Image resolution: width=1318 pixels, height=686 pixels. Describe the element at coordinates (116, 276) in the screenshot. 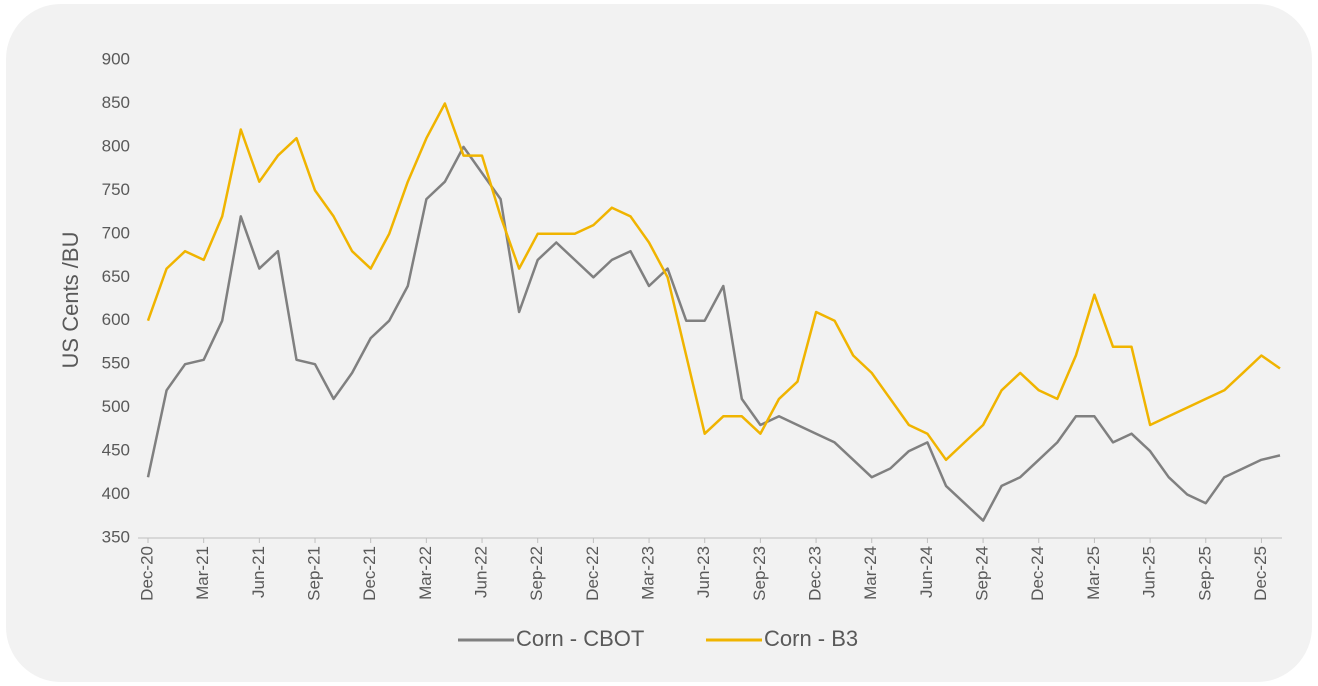

I see `y-tick-label: 650` at that location.